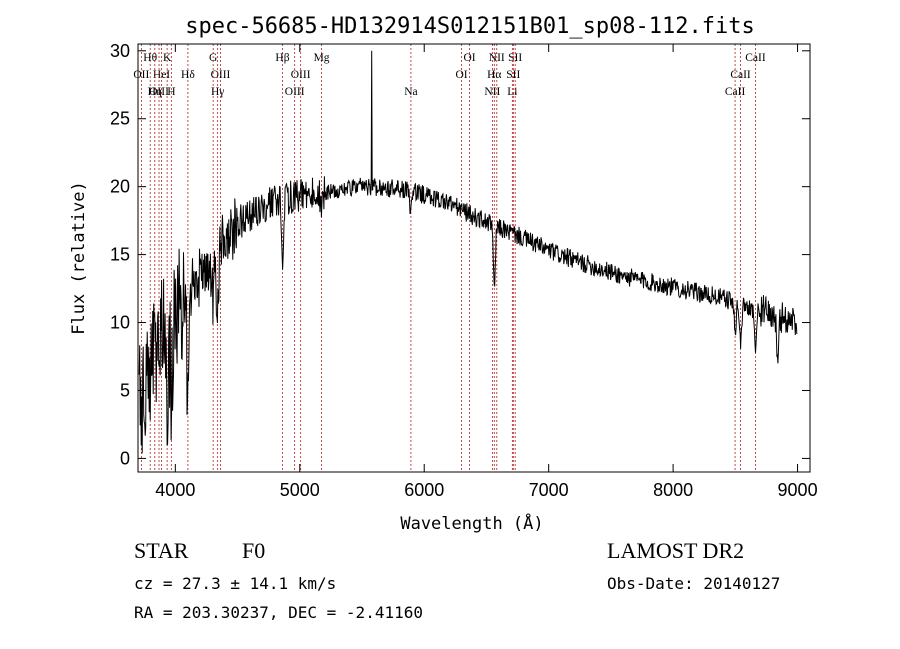 This screenshot has height=649, width=900. Describe the element at coordinates (120, 187) in the screenshot. I see `y-tick-label: 20` at that location.